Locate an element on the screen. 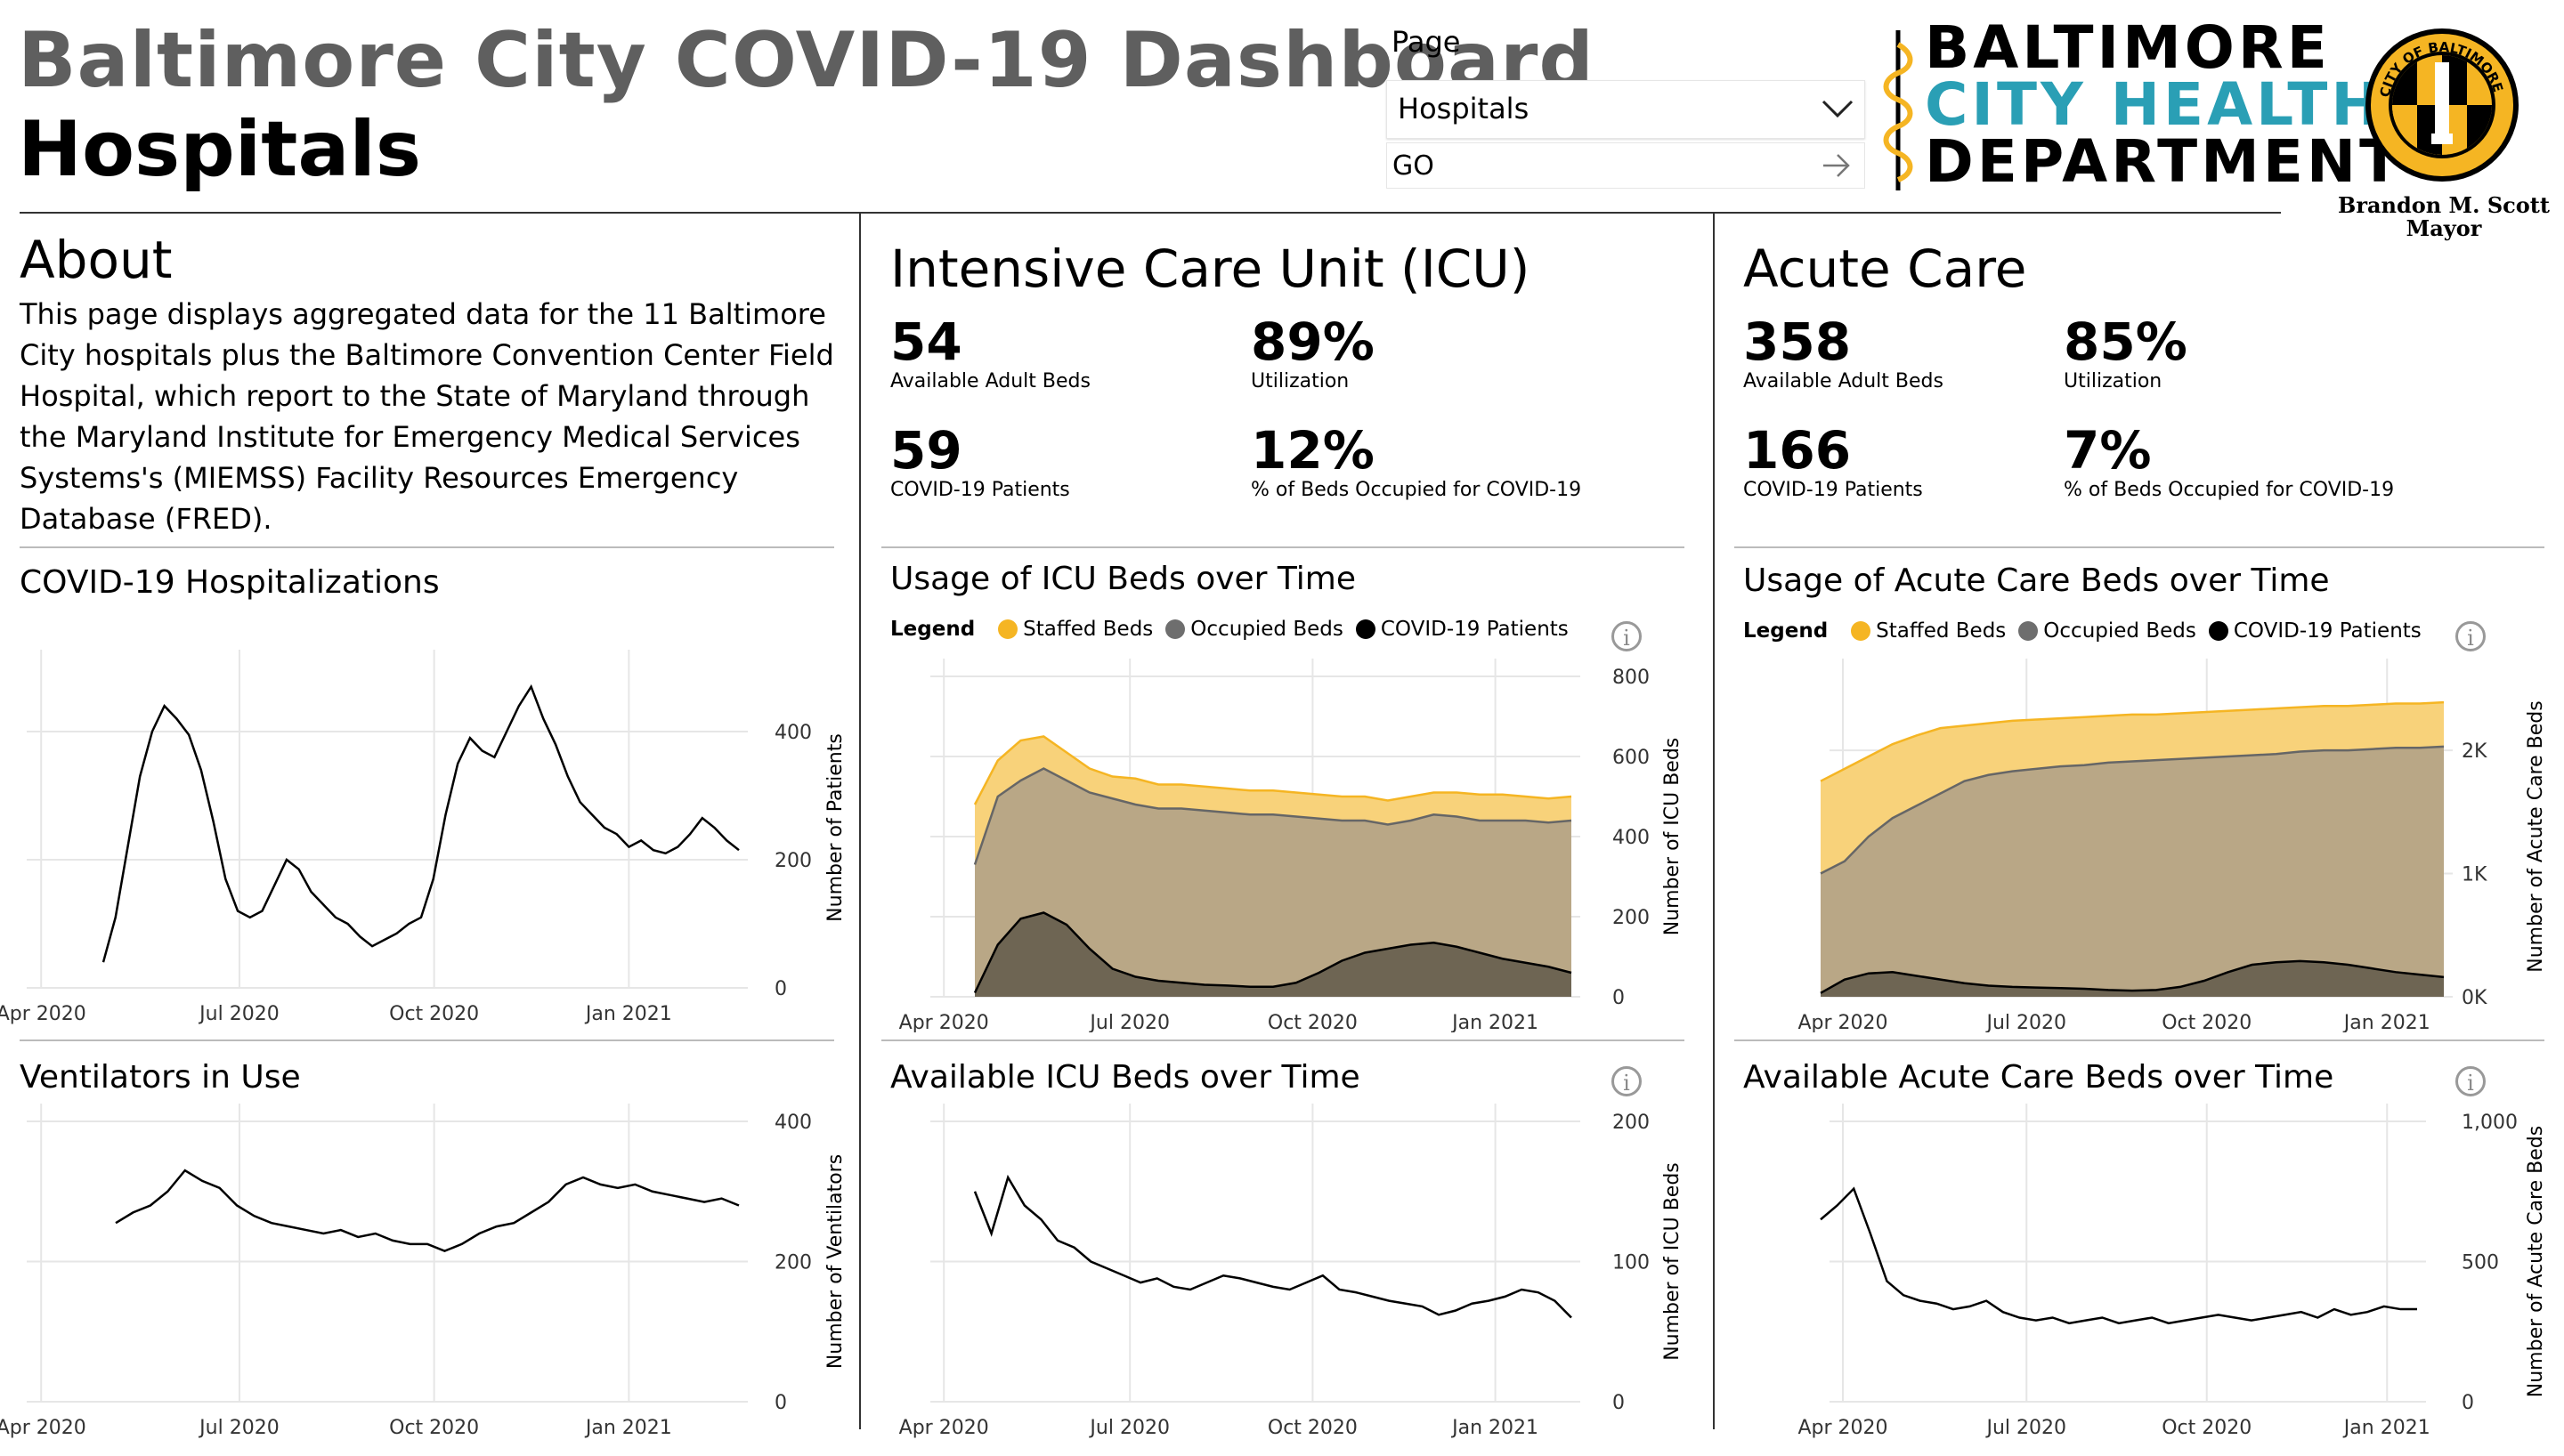  mayor-block: Brandon M. Scott Mayor is located at coordinates (2444, 217).